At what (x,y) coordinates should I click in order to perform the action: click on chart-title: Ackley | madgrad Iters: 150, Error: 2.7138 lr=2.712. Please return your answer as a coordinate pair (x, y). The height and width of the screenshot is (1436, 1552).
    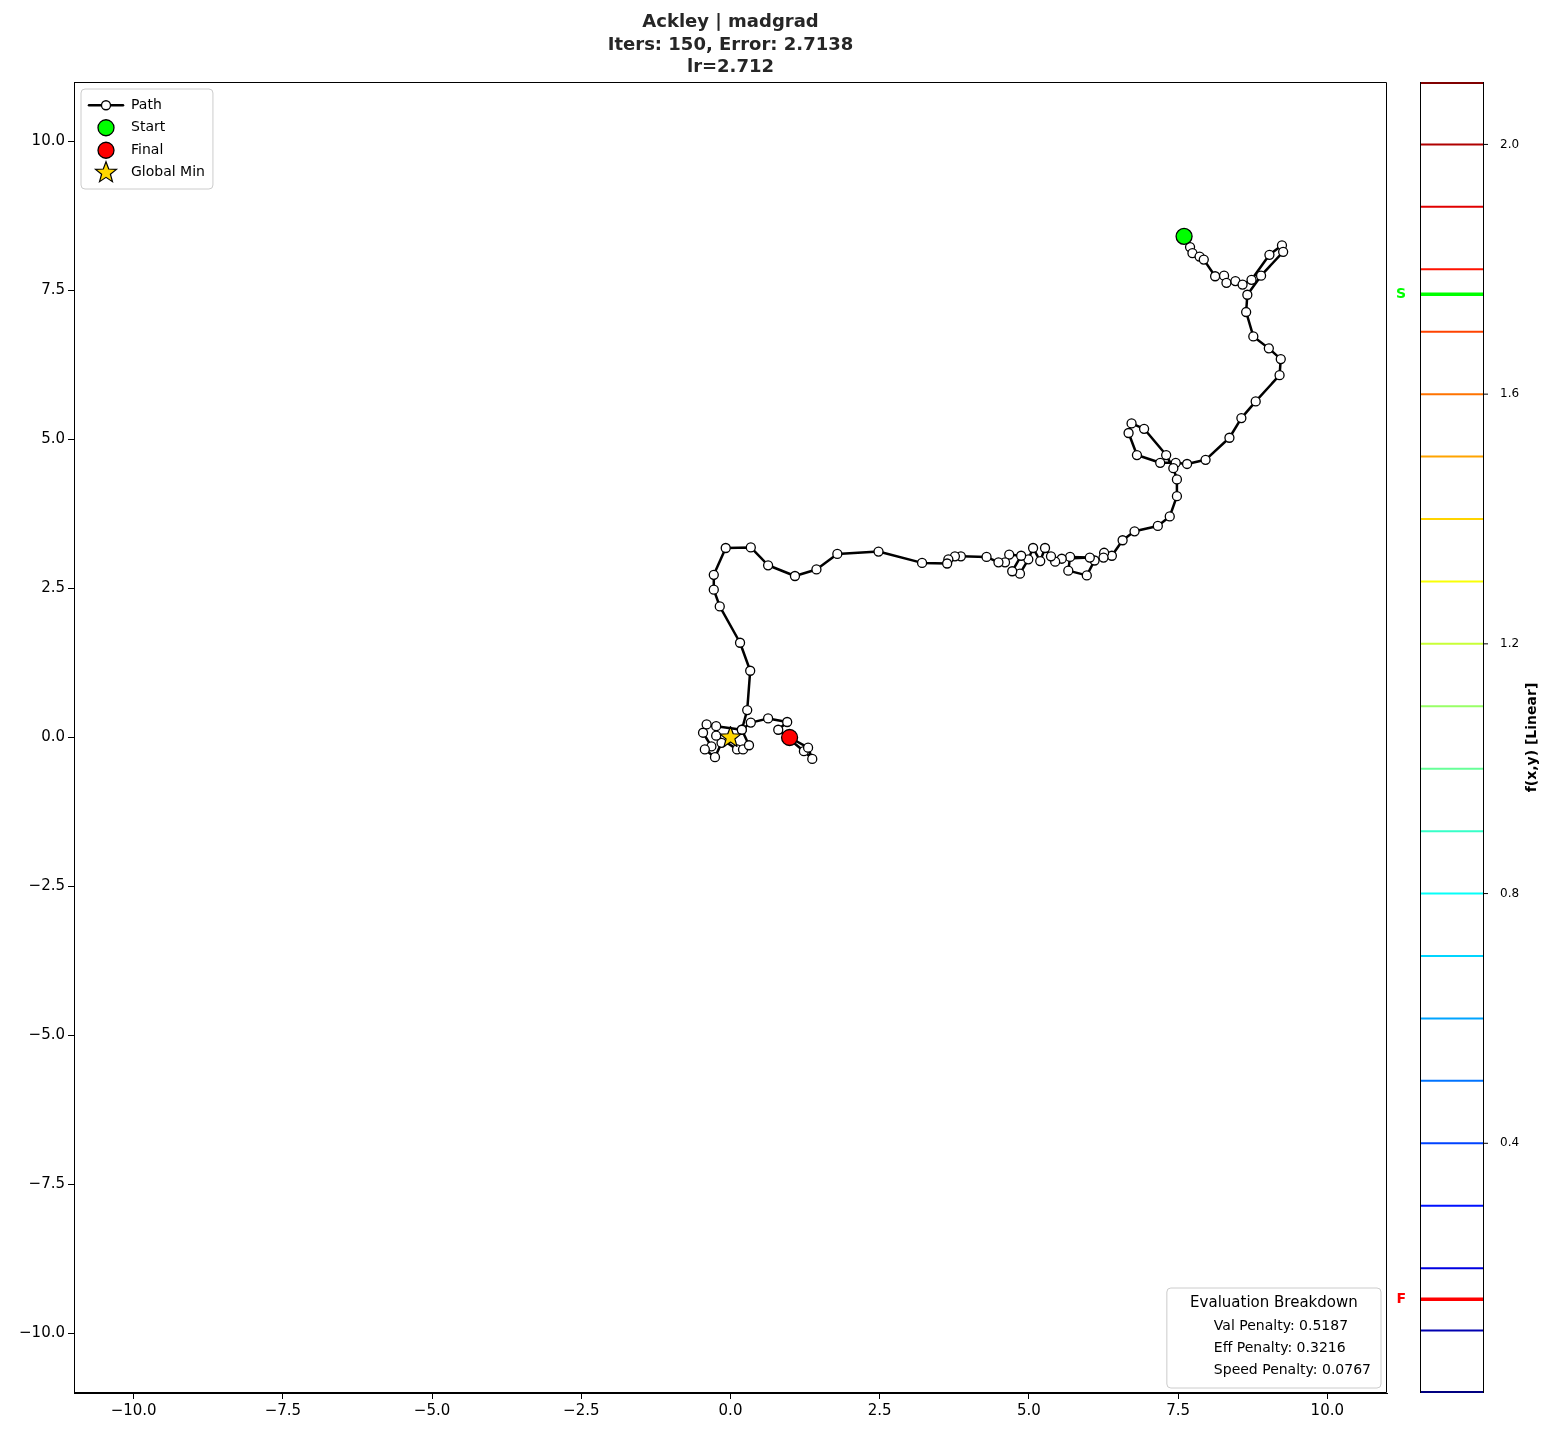
    Looking at the image, I should click on (730, 43).